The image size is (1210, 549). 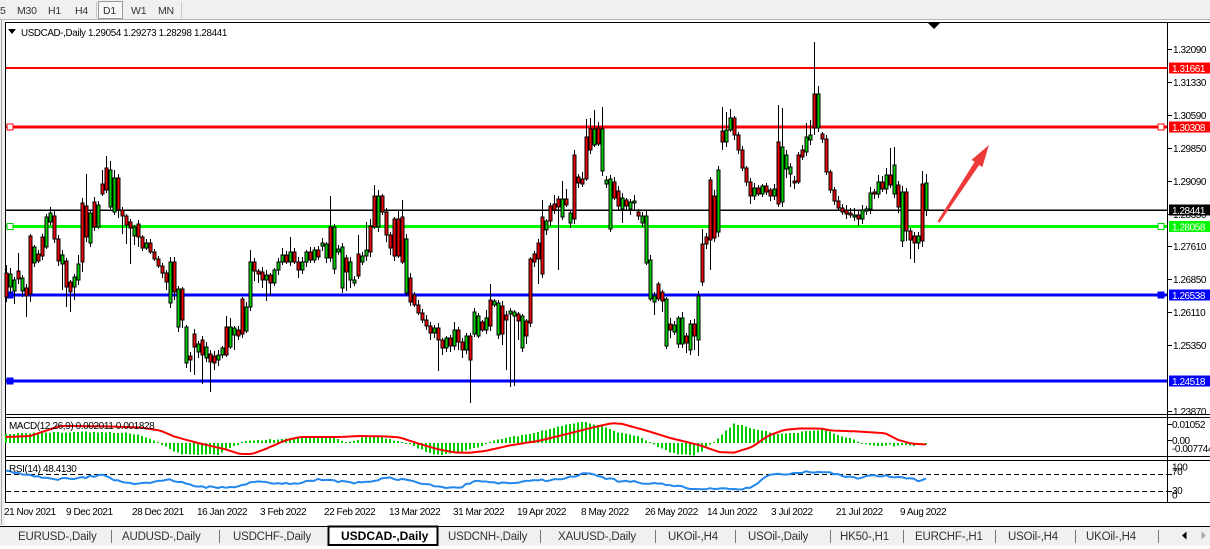 What do you see at coordinates (542, 512) in the screenshot?
I see `svg-text: 19 Apr 2022` at bounding box center [542, 512].